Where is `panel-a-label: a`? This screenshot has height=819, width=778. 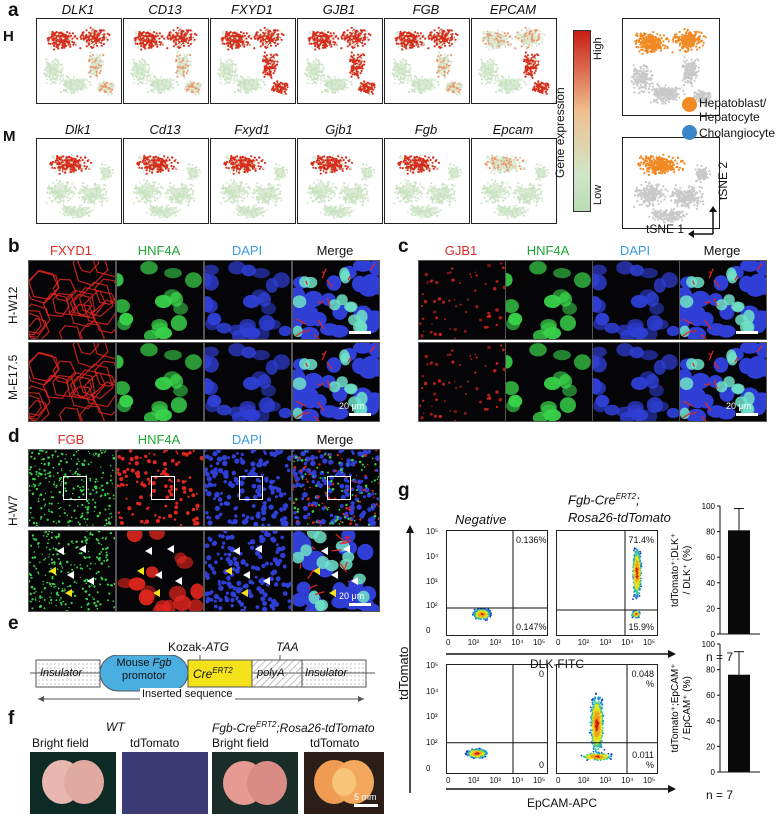 panel-a-label: a is located at coordinates (13, 11).